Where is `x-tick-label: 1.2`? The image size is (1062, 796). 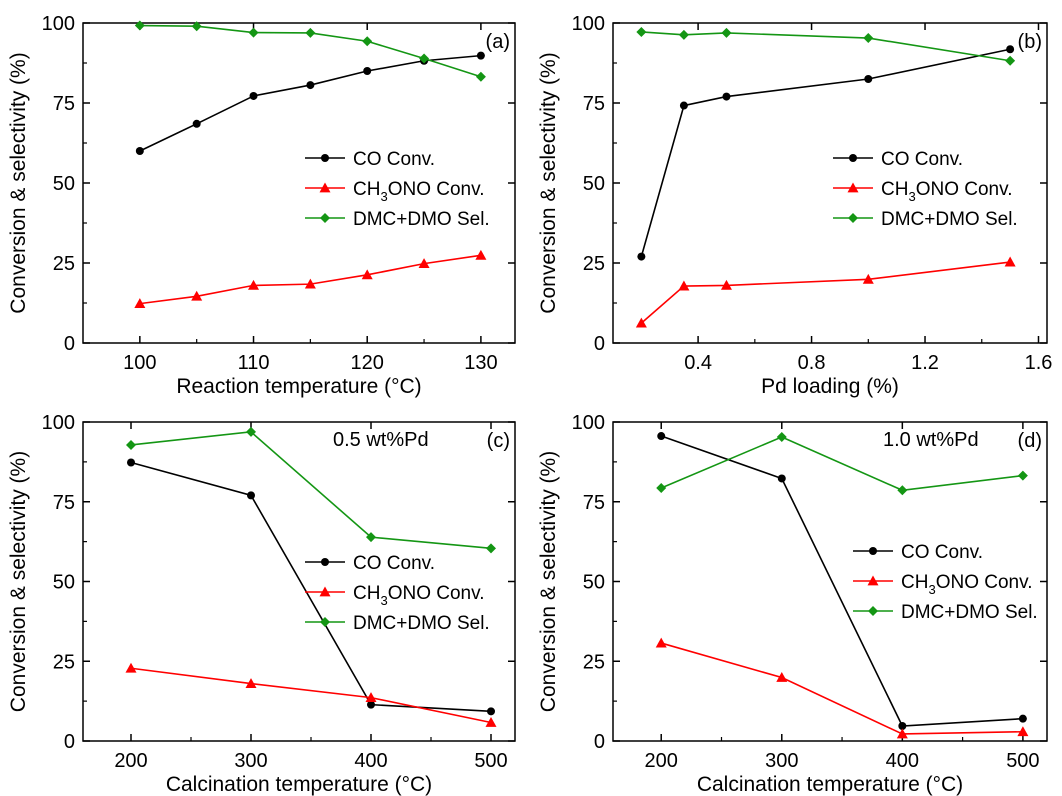 x-tick-label: 1.2 is located at coordinates (925, 363).